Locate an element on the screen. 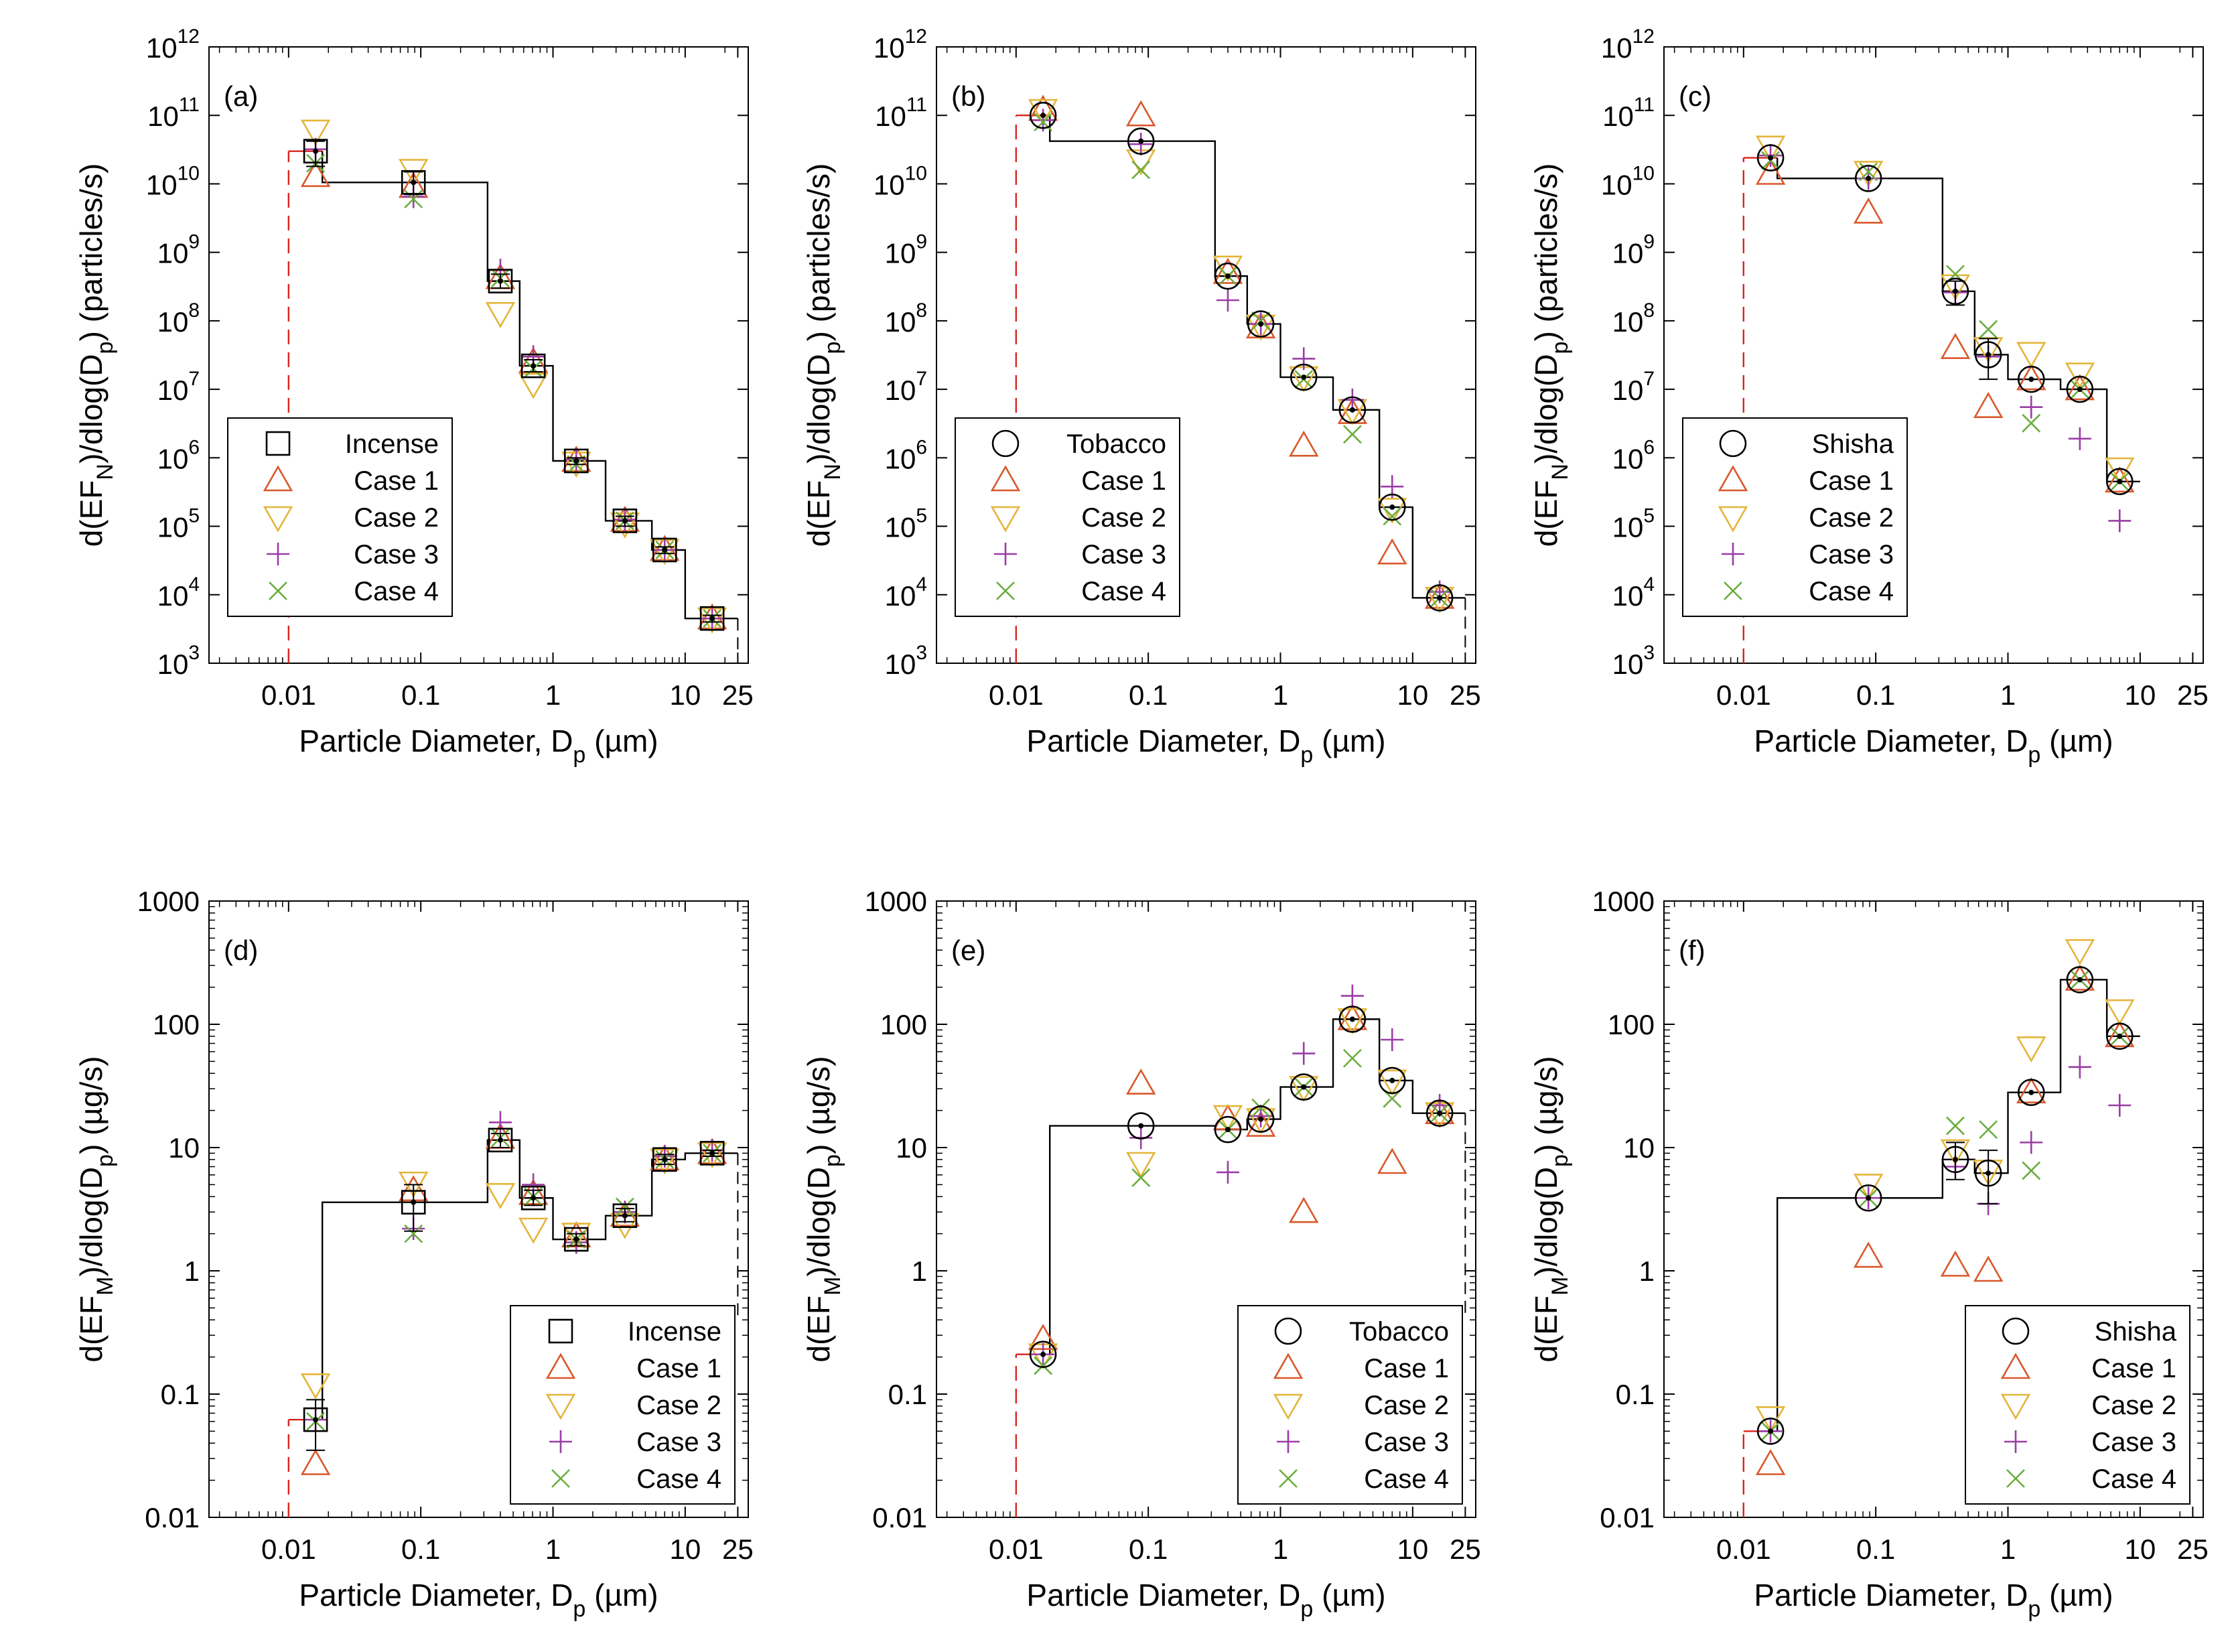  y-tick-label: 0.1 is located at coordinates (907, 1394).